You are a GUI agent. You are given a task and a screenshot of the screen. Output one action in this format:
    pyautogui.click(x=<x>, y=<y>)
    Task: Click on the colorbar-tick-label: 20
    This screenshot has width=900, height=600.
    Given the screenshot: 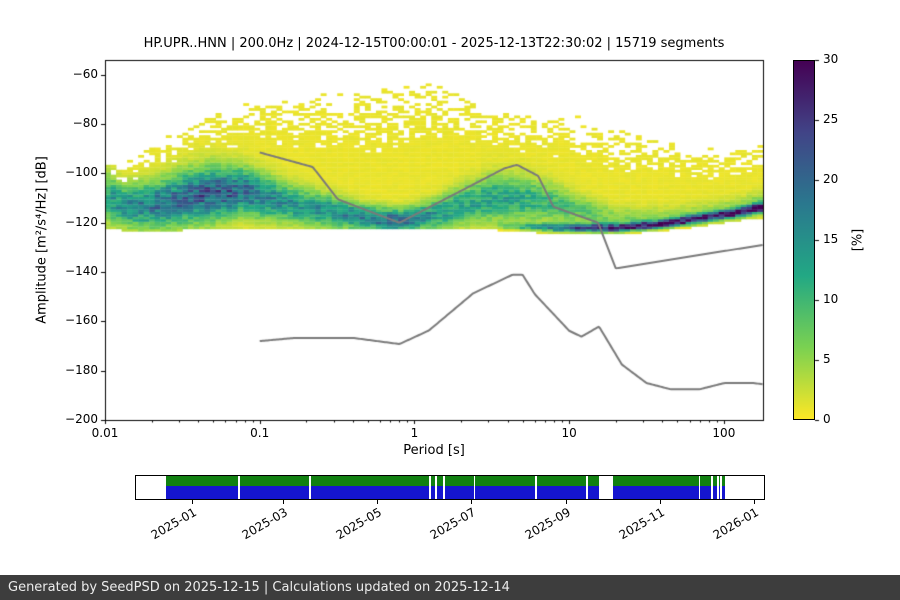 What is the action you would take?
    pyautogui.click(x=831, y=179)
    